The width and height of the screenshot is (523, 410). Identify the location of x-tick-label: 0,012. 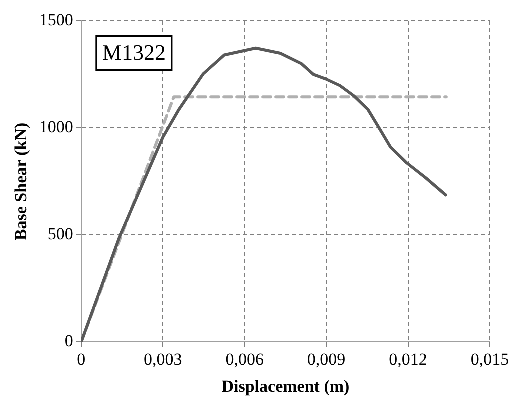
(408, 359).